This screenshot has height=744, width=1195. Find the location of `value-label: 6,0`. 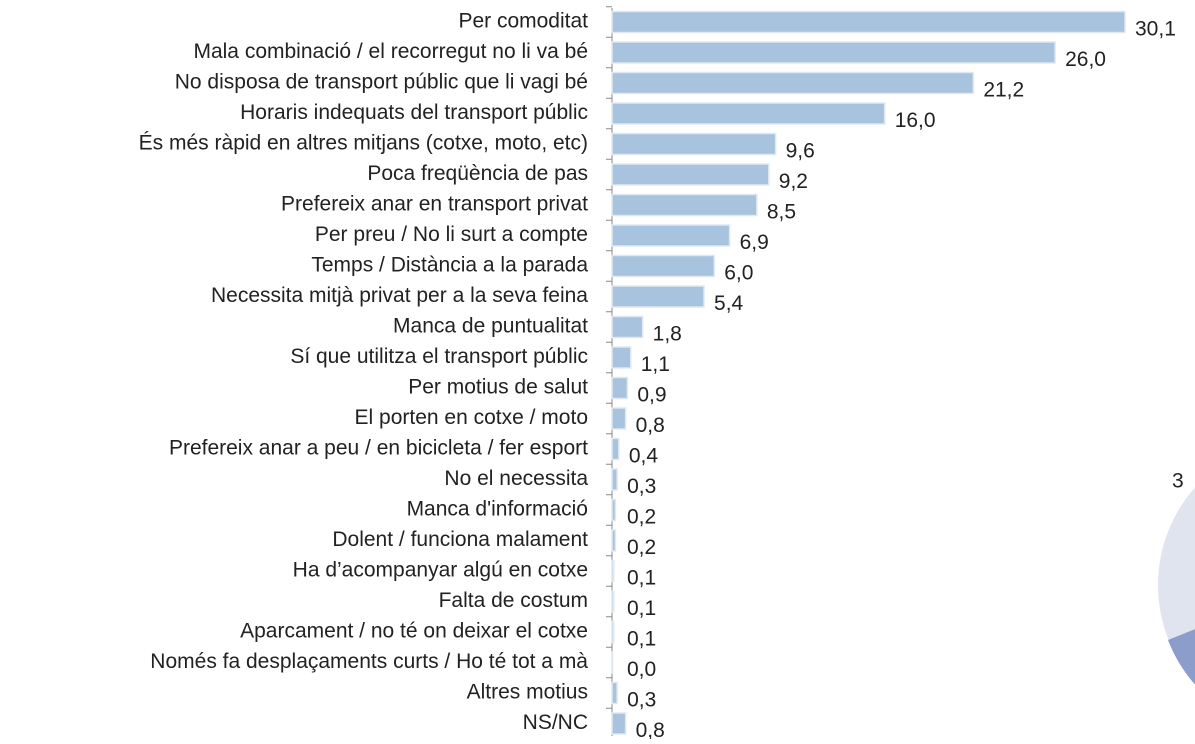

value-label: 6,0 is located at coordinates (738, 273).